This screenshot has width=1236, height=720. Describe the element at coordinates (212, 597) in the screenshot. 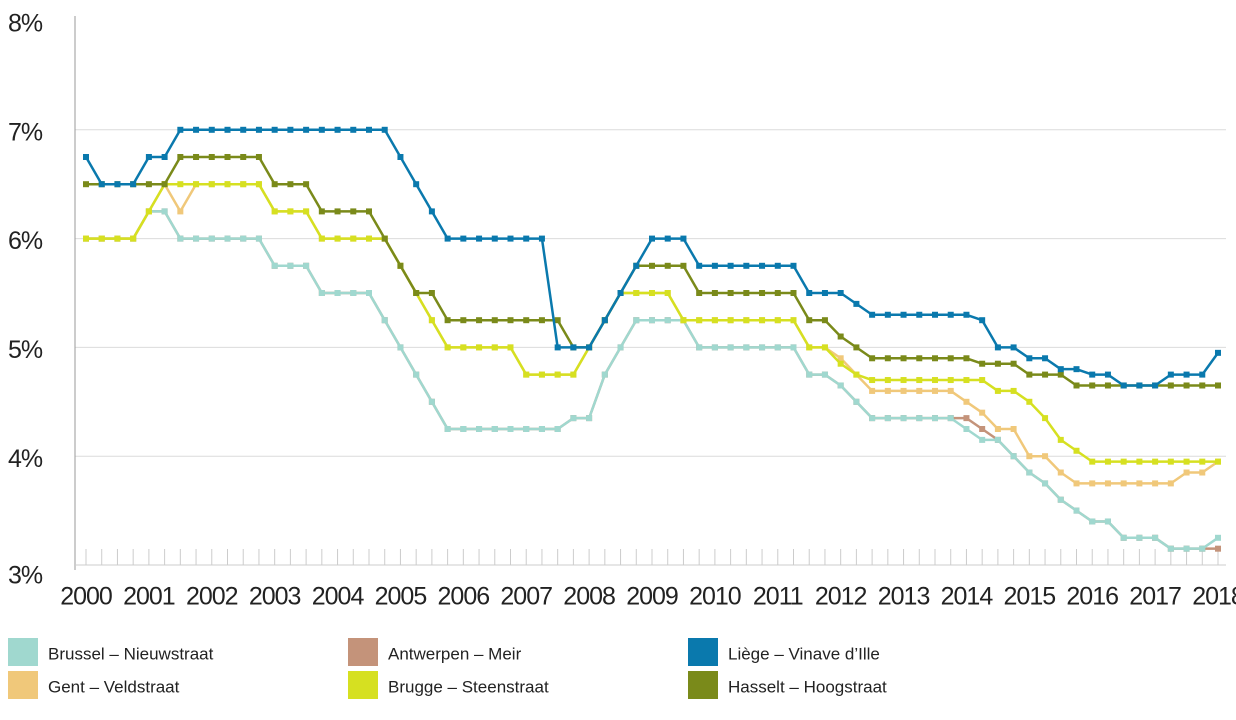

I see `x-tick-label: 2002` at that location.